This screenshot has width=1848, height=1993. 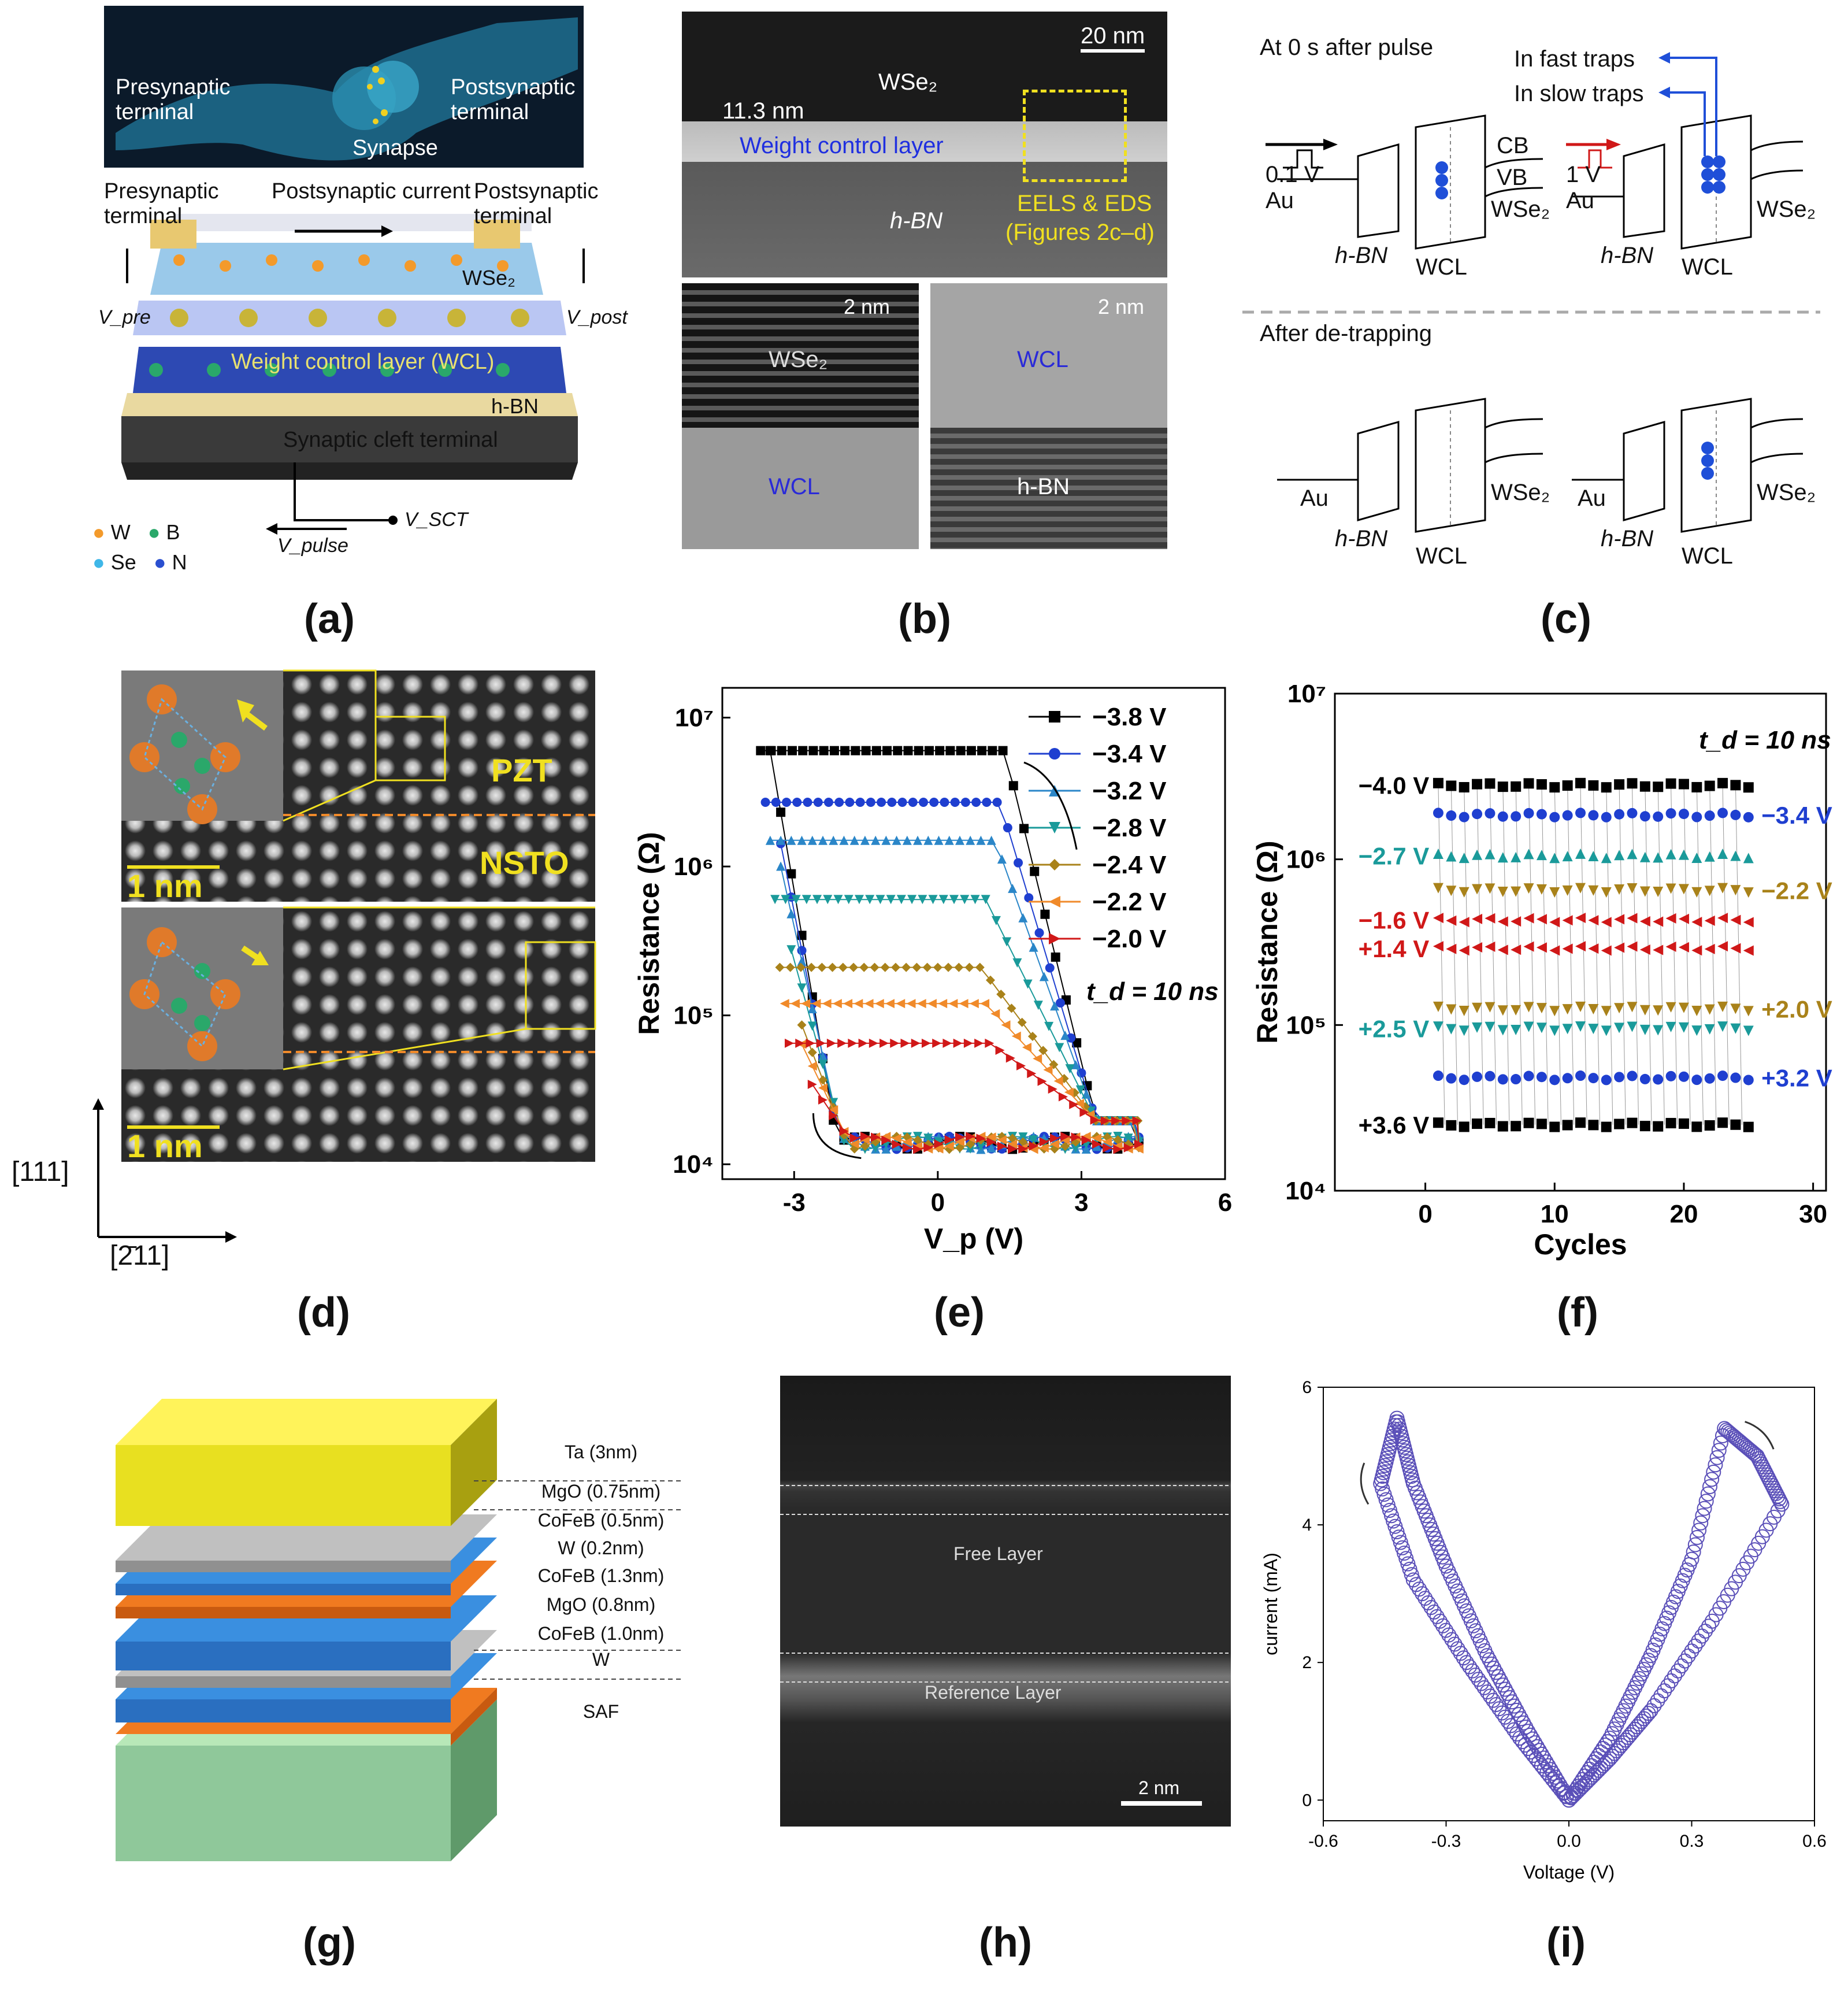 I want to click on legend-label: −3.4 V, so click(x=1129, y=754).